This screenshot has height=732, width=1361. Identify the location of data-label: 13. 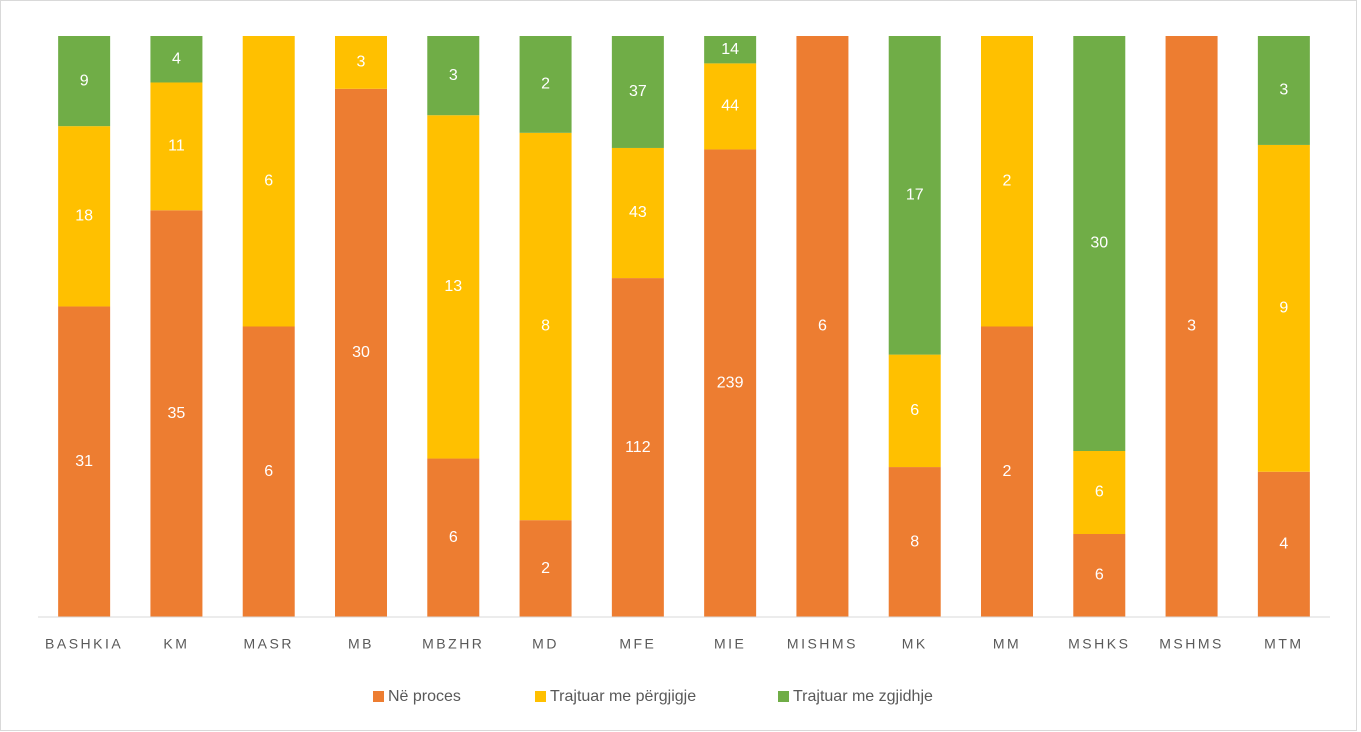
(453, 286).